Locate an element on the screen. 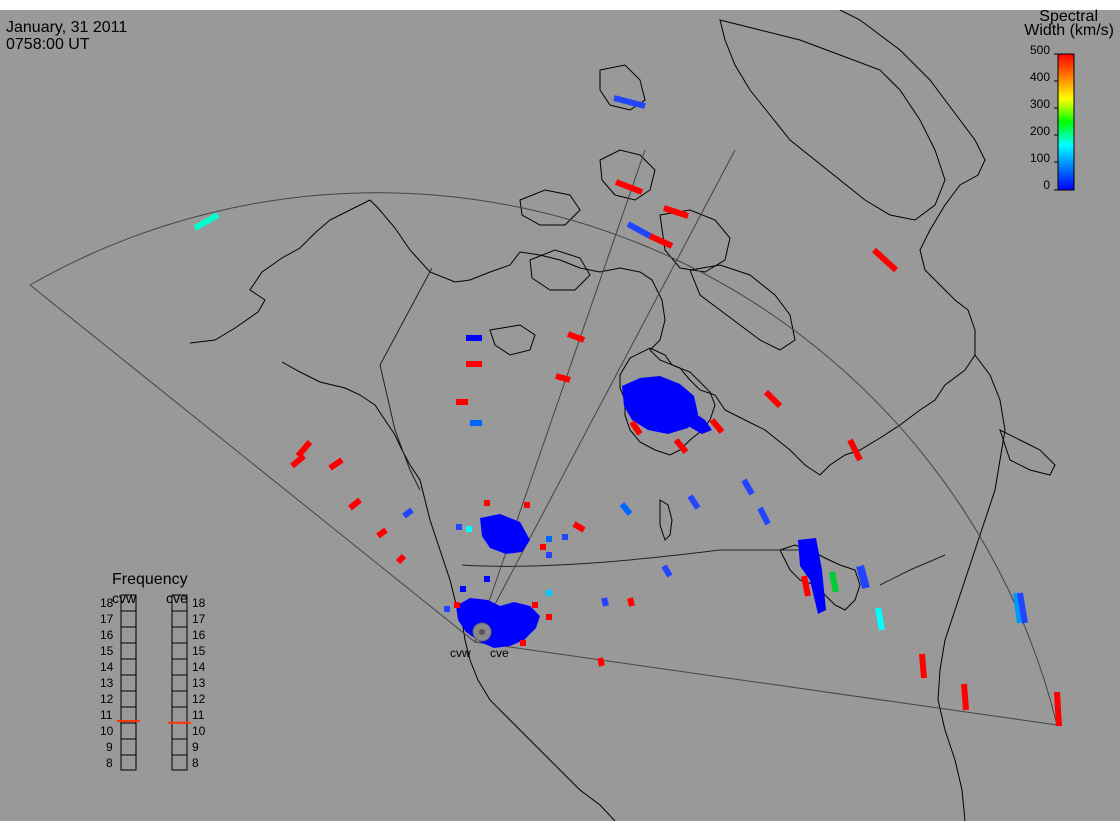 Image resolution: width=1120 pixels, height=821 pixels. colorbar-tick-label: 0 is located at coordinates (1046, 185).